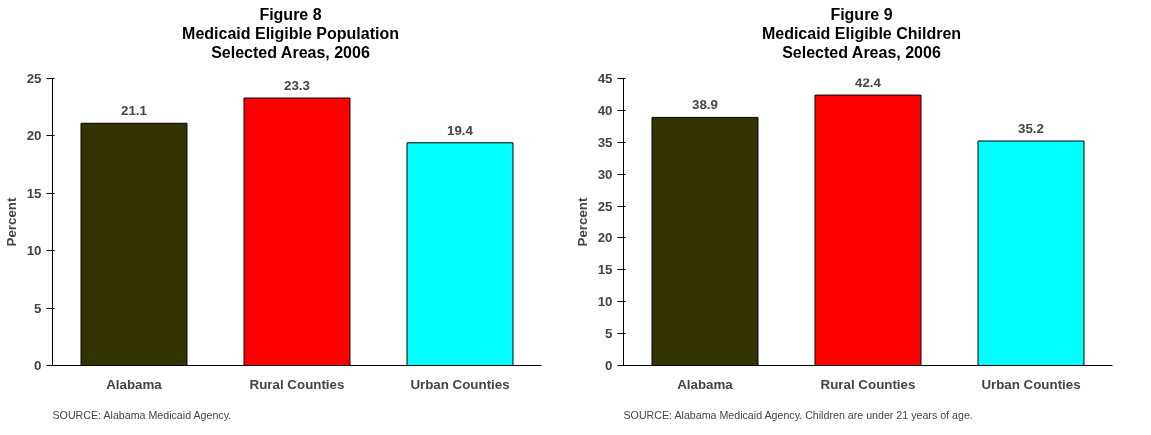 This screenshot has width=1151, height=435. I want to click on data-label: 42.4, so click(868, 82).